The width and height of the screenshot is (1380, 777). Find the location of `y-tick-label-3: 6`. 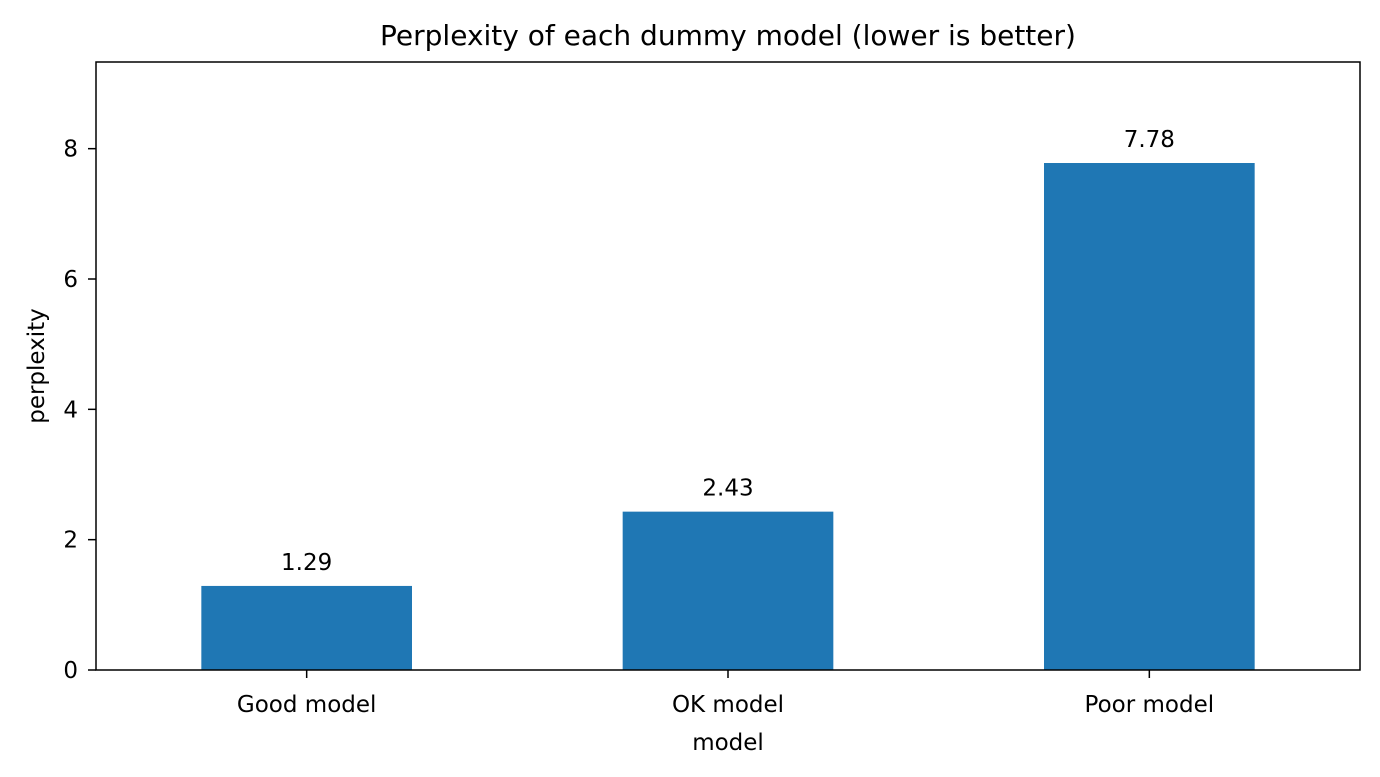

y-tick-label-3: 6 is located at coordinates (70, 280).